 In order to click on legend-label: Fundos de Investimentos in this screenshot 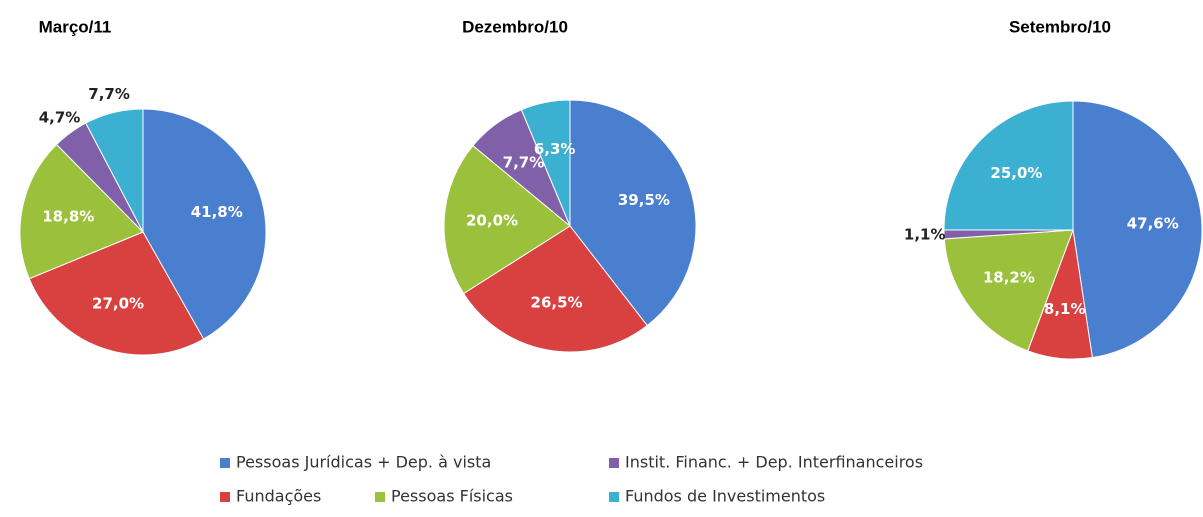, I will do `click(725, 496)`.